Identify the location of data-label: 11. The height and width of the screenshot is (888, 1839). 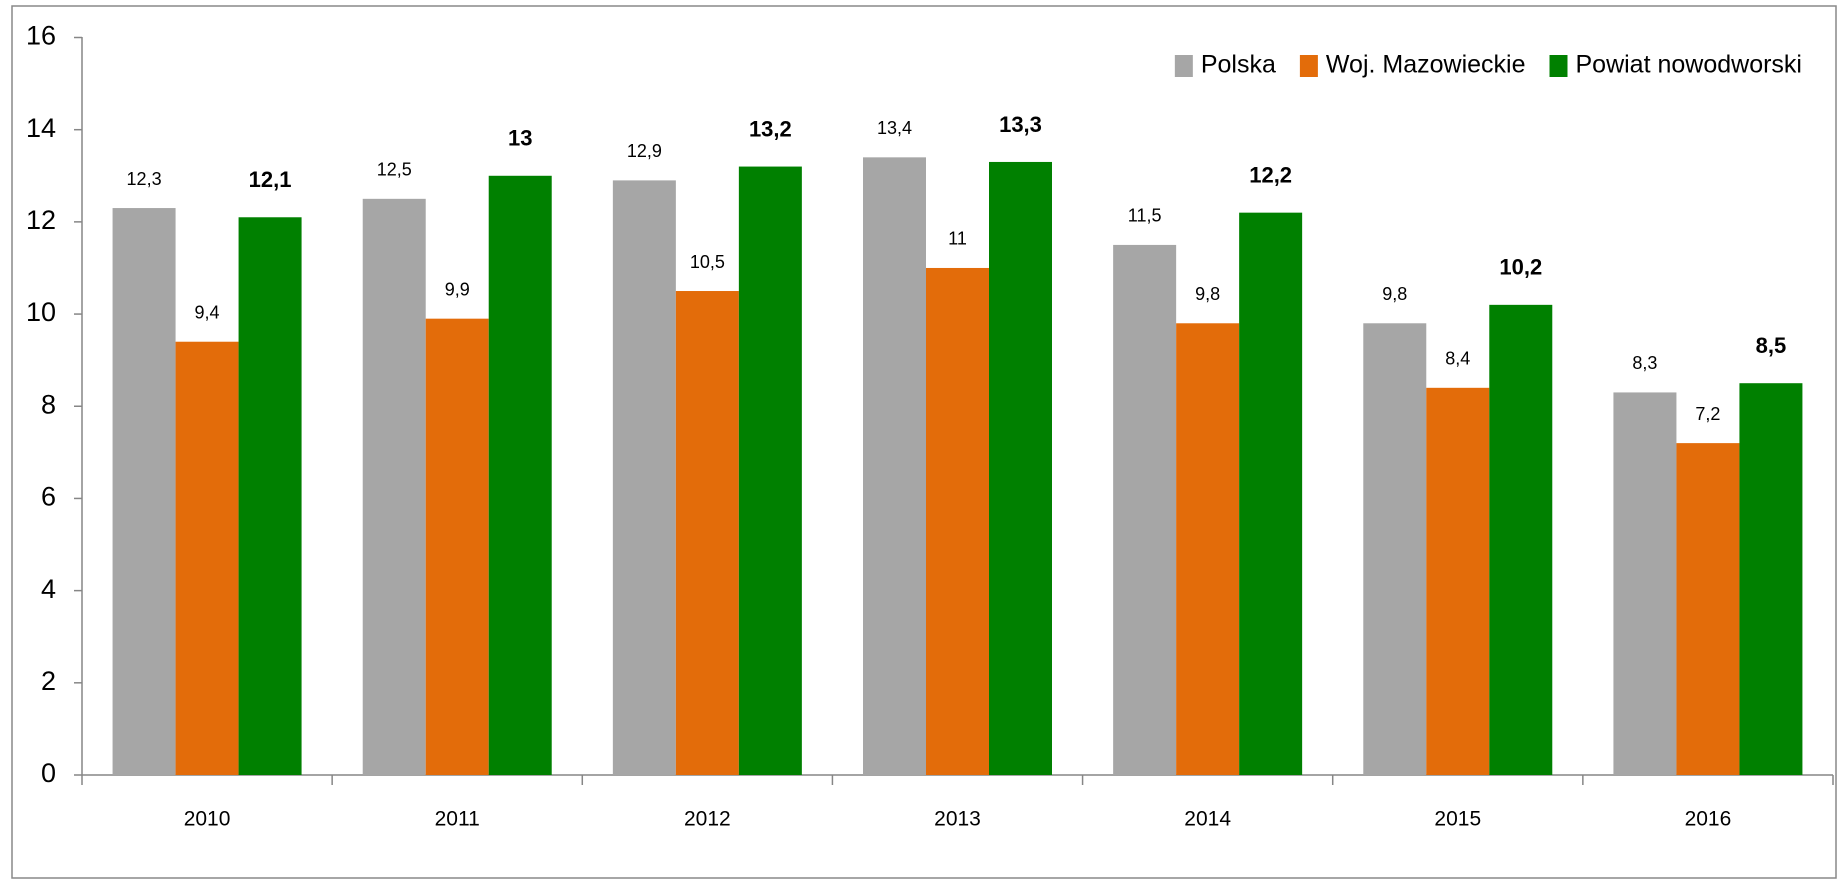
(957, 239).